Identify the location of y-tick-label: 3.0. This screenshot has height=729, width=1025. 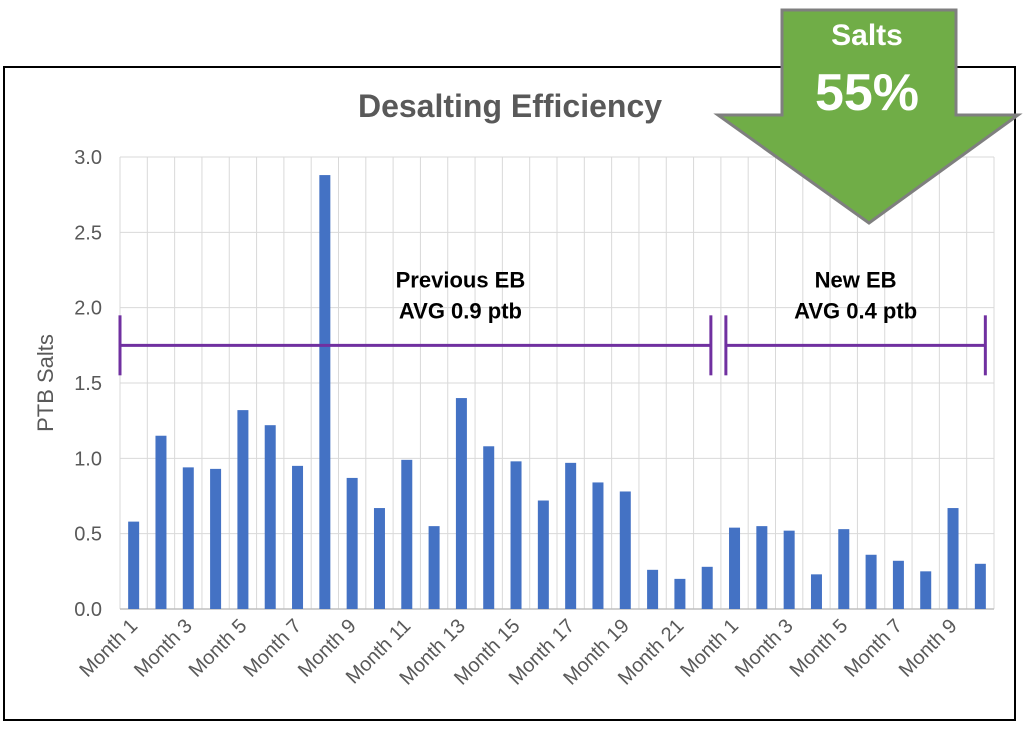
(88, 158).